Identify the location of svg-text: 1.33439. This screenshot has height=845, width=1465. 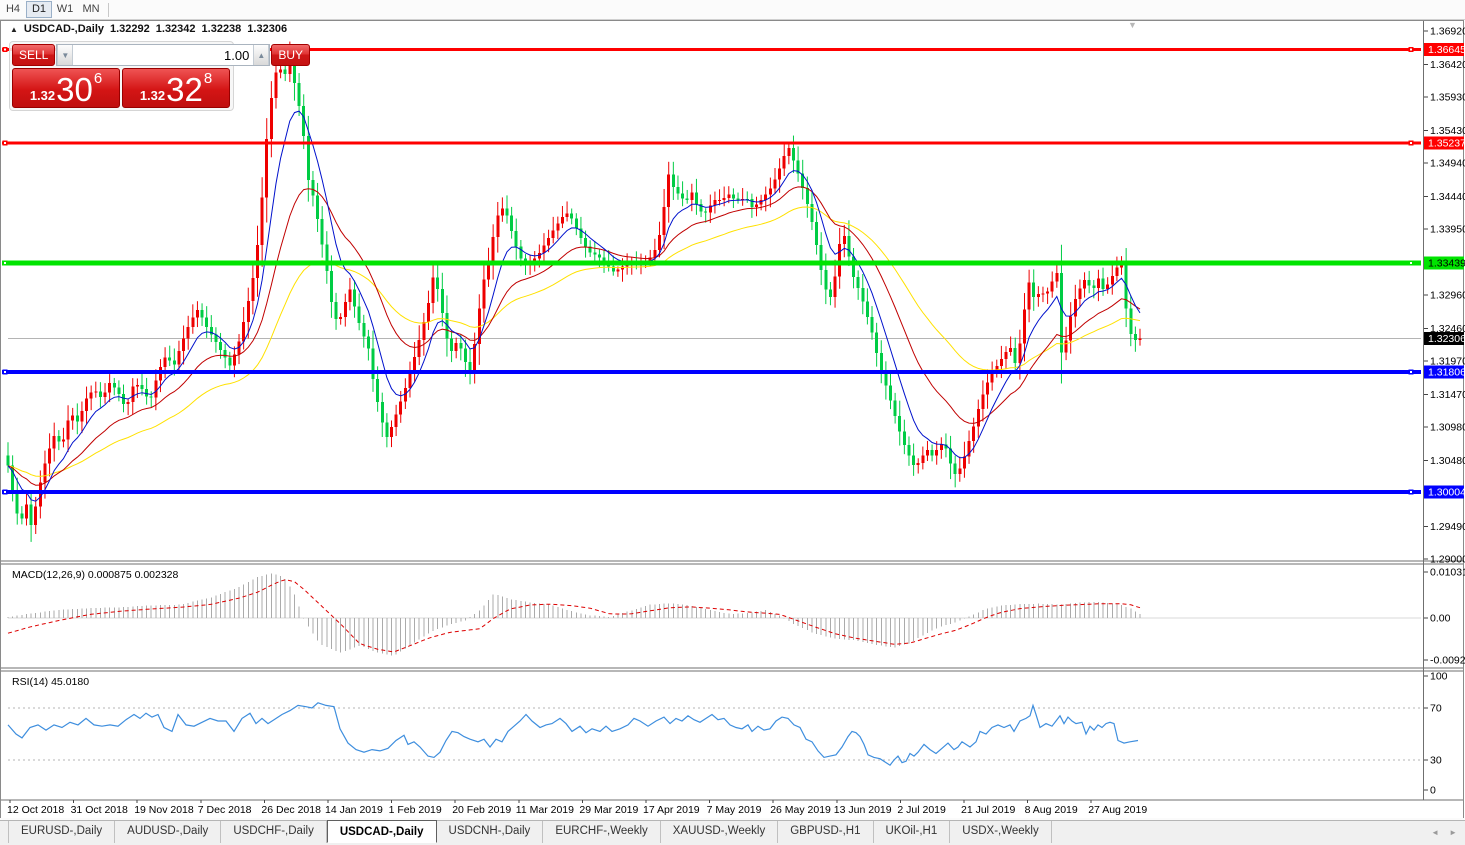
(1446, 264).